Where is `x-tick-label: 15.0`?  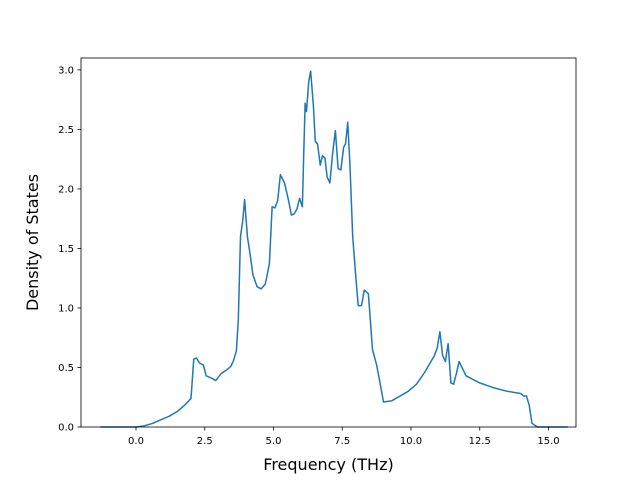 x-tick-label: 15.0 is located at coordinates (548, 441).